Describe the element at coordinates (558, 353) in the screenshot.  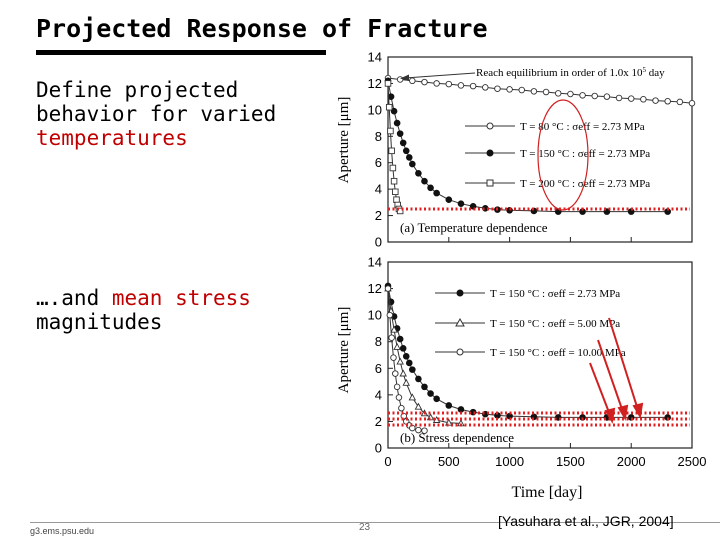
I see `legend-label: T = 150 °C : σeff = 10.00 MPa` at that location.